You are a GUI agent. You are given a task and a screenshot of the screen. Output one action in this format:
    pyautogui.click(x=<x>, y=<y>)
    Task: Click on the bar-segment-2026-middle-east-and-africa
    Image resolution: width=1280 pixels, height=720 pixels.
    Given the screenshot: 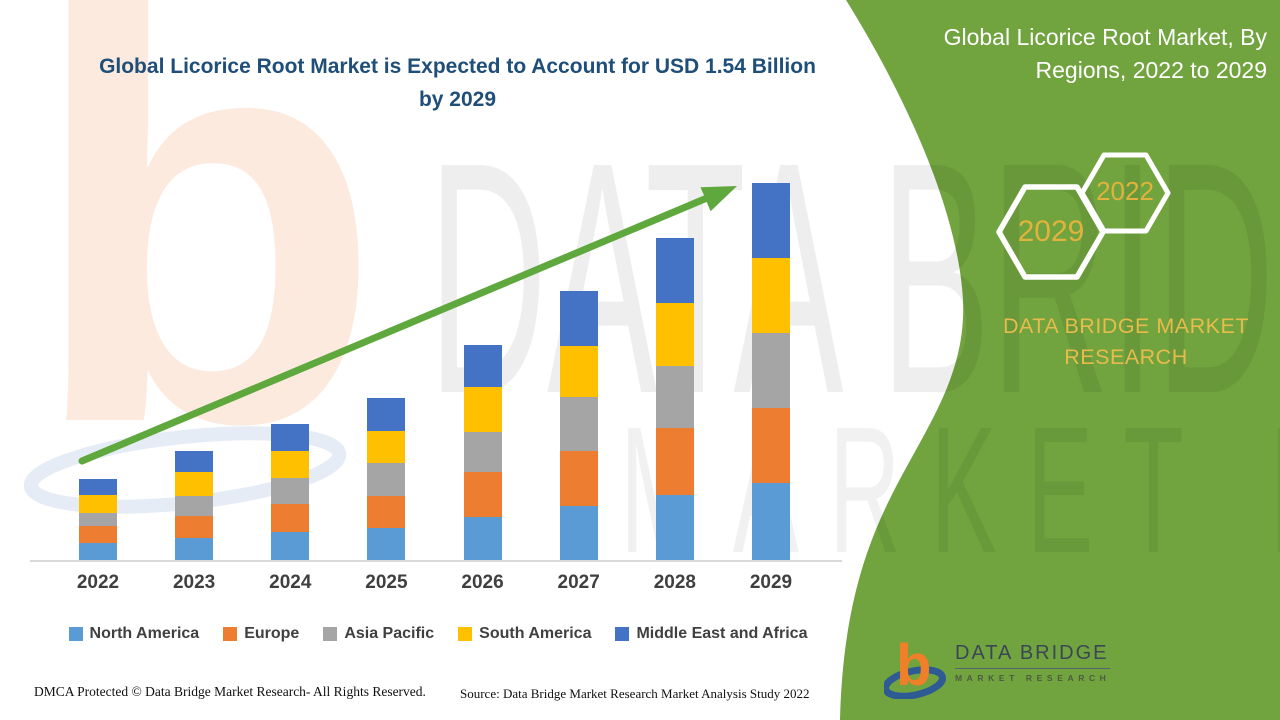 What is the action you would take?
    pyautogui.click(x=482, y=365)
    